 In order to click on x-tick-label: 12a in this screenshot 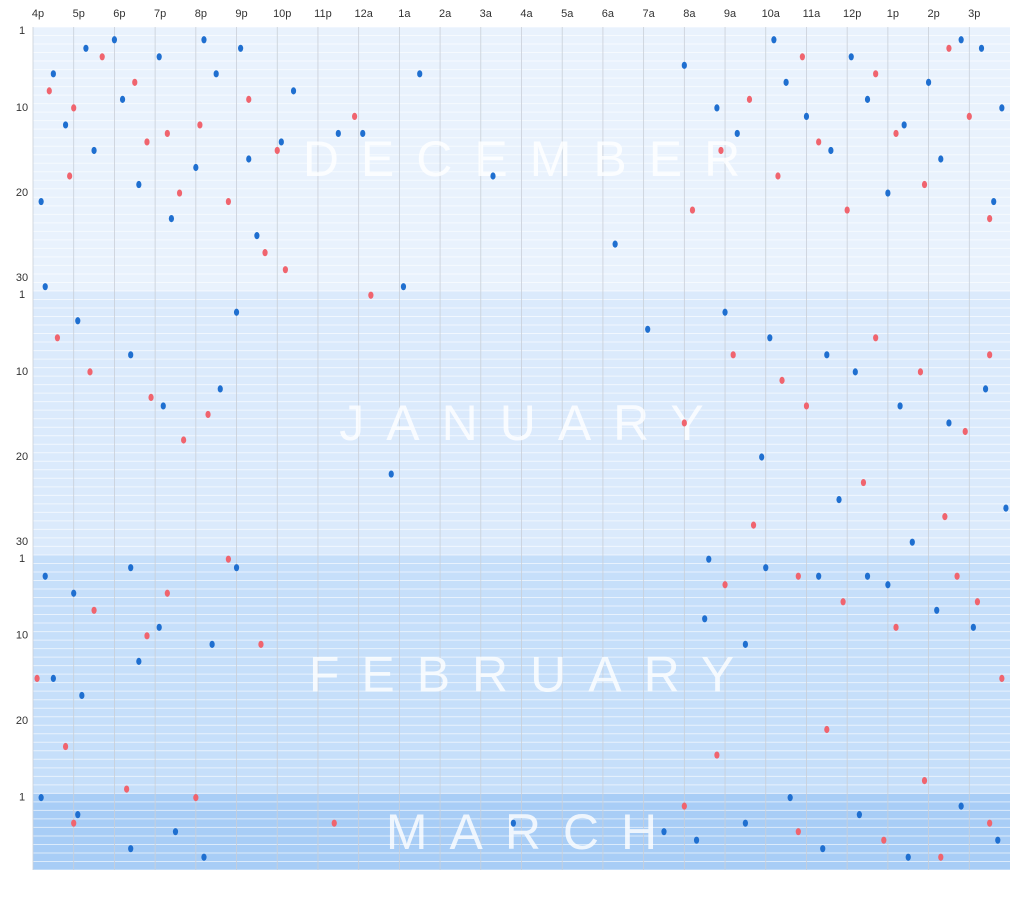, I will do `click(363, 14)`.